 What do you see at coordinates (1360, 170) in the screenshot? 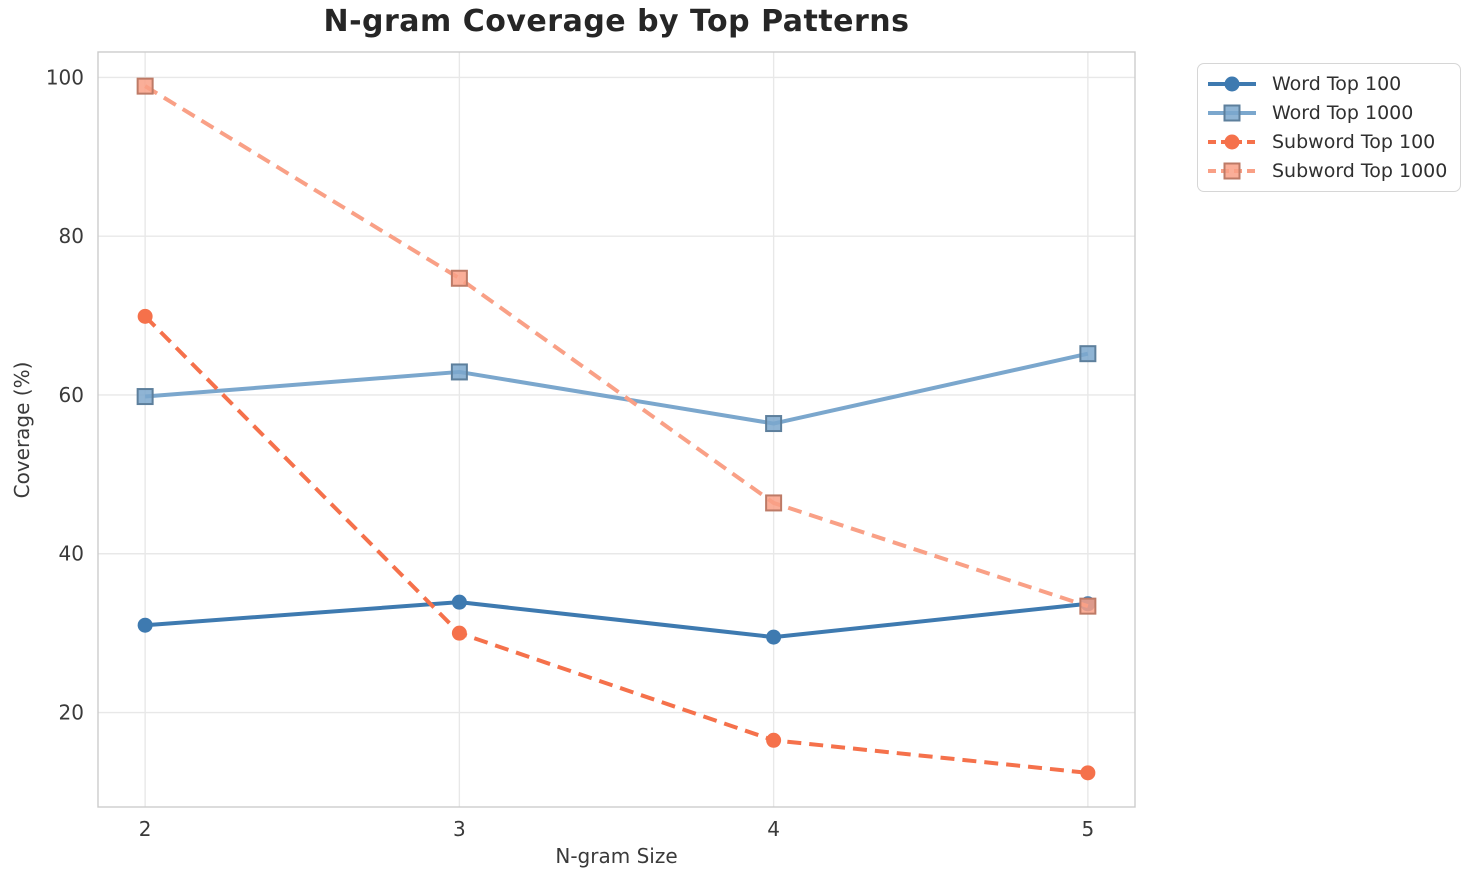
I see `legend-label: Subword Top 1000` at bounding box center [1360, 170].